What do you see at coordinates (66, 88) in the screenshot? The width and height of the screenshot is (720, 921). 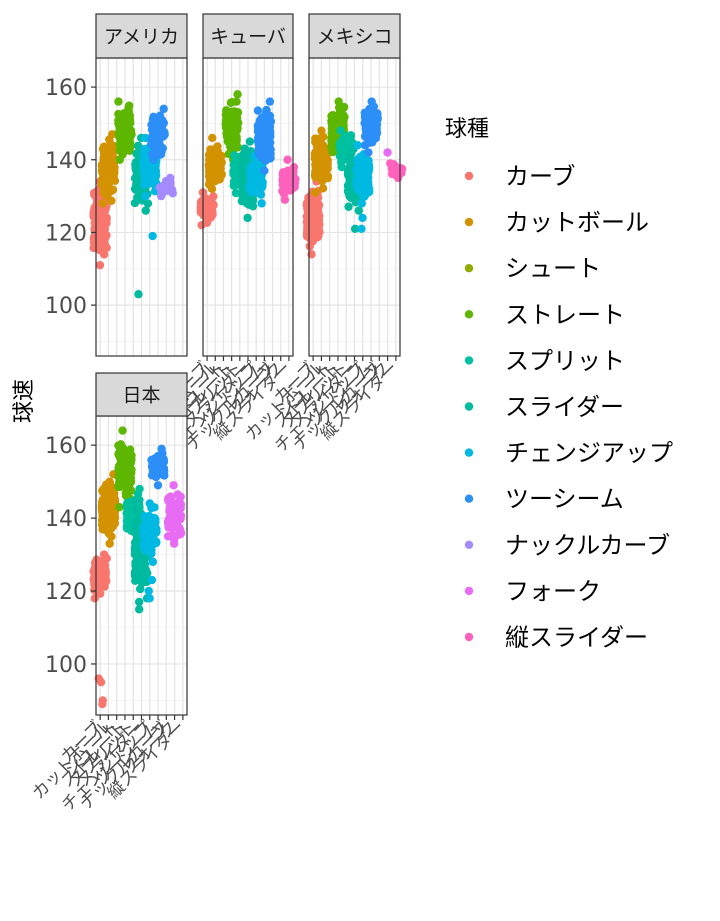 I see `y-tick-label: 160` at bounding box center [66, 88].